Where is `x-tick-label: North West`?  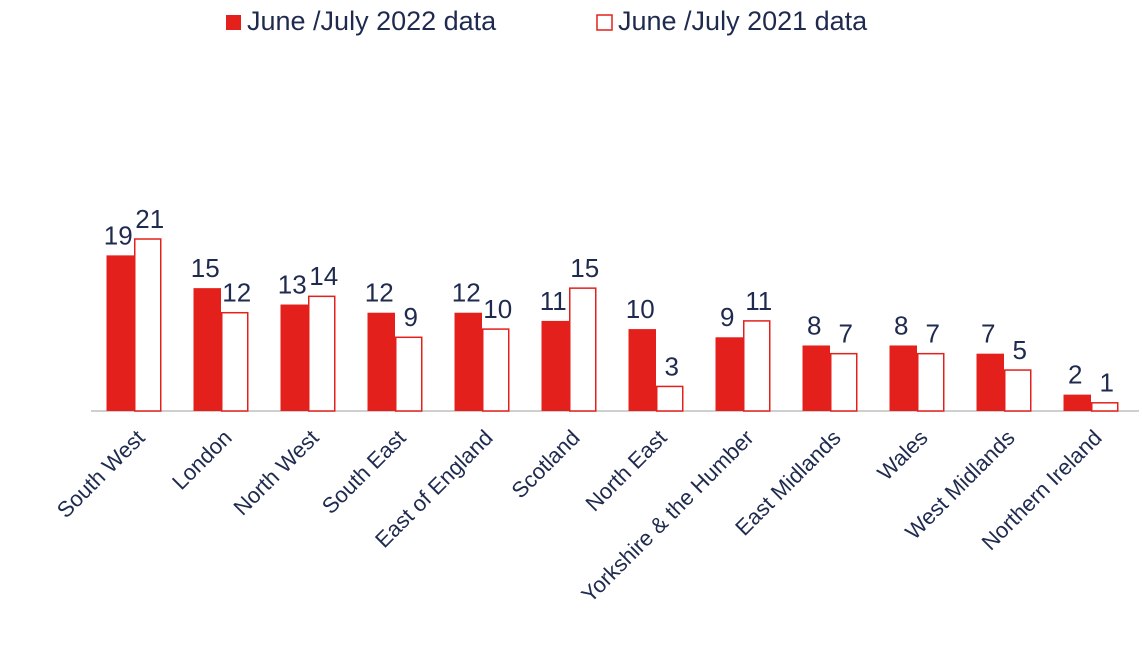 x-tick-label: North West is located at coordinates (275, 472).